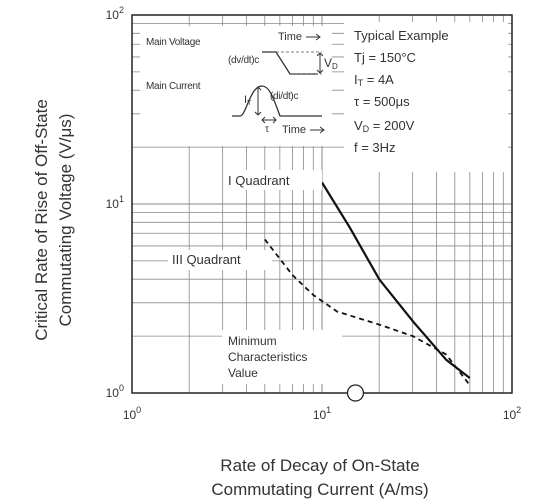 The width and height of the screenshot is (540, 502). Describe the element at coordinates (374, 80) in the screenshot. I see `condition-it: IT = 4A` at that location.